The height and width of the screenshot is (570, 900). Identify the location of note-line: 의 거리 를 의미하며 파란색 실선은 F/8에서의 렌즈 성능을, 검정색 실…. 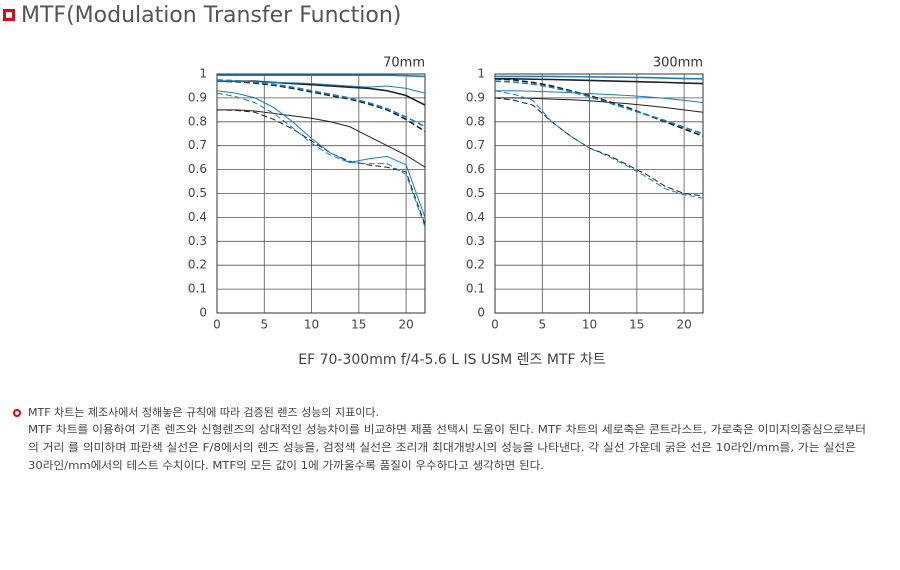
(442, 447).